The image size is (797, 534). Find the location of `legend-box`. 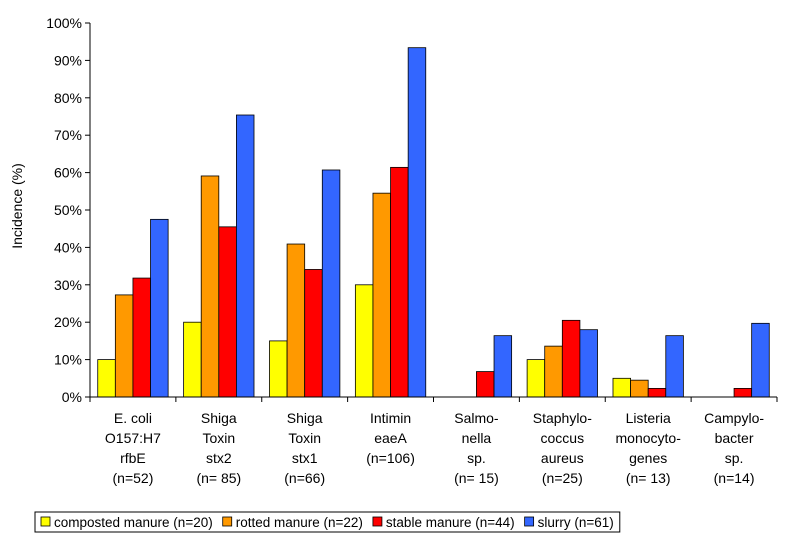

legend-box is located at coordinates (327, 522).